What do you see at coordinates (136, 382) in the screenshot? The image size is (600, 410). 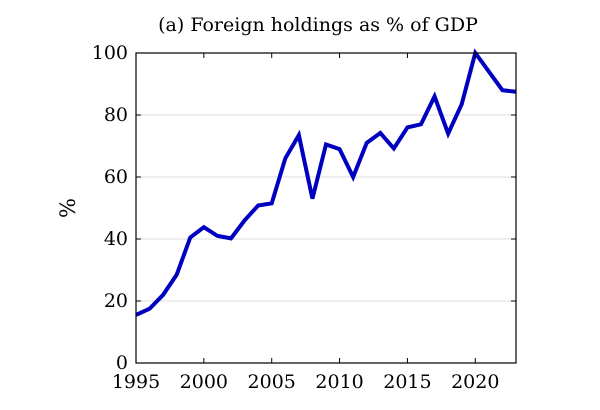 I see `x-tick-label: 1995` at bounding box center [136, 382].